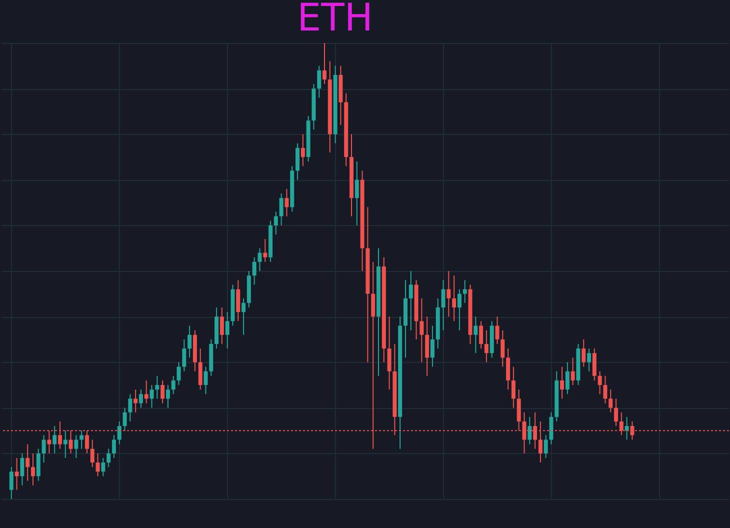  What do you see at coordinates (335, 20) in the screenshot?
I see `chart-title: ETH` at bounding box center [335, 20].